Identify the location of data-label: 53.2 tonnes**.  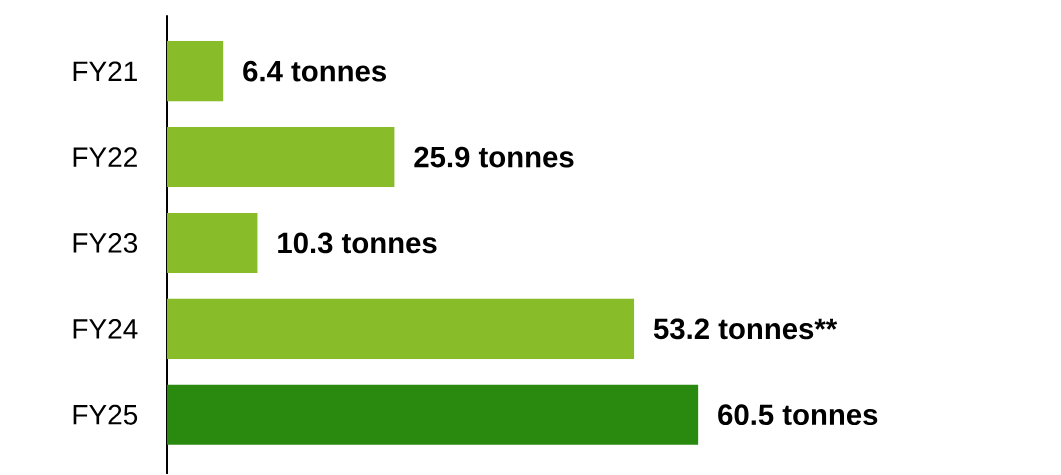
(745, 329).